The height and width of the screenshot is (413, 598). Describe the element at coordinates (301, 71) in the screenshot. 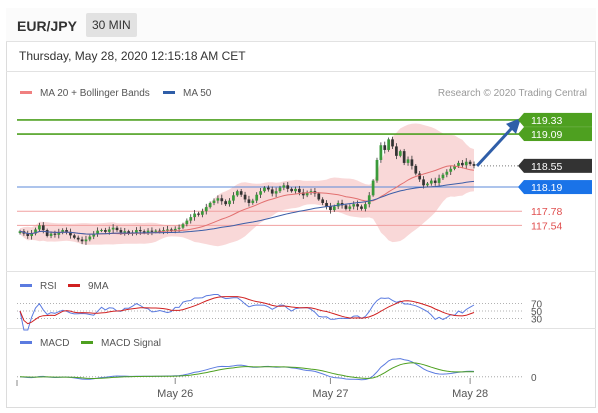

I see `header-divider` at that location.